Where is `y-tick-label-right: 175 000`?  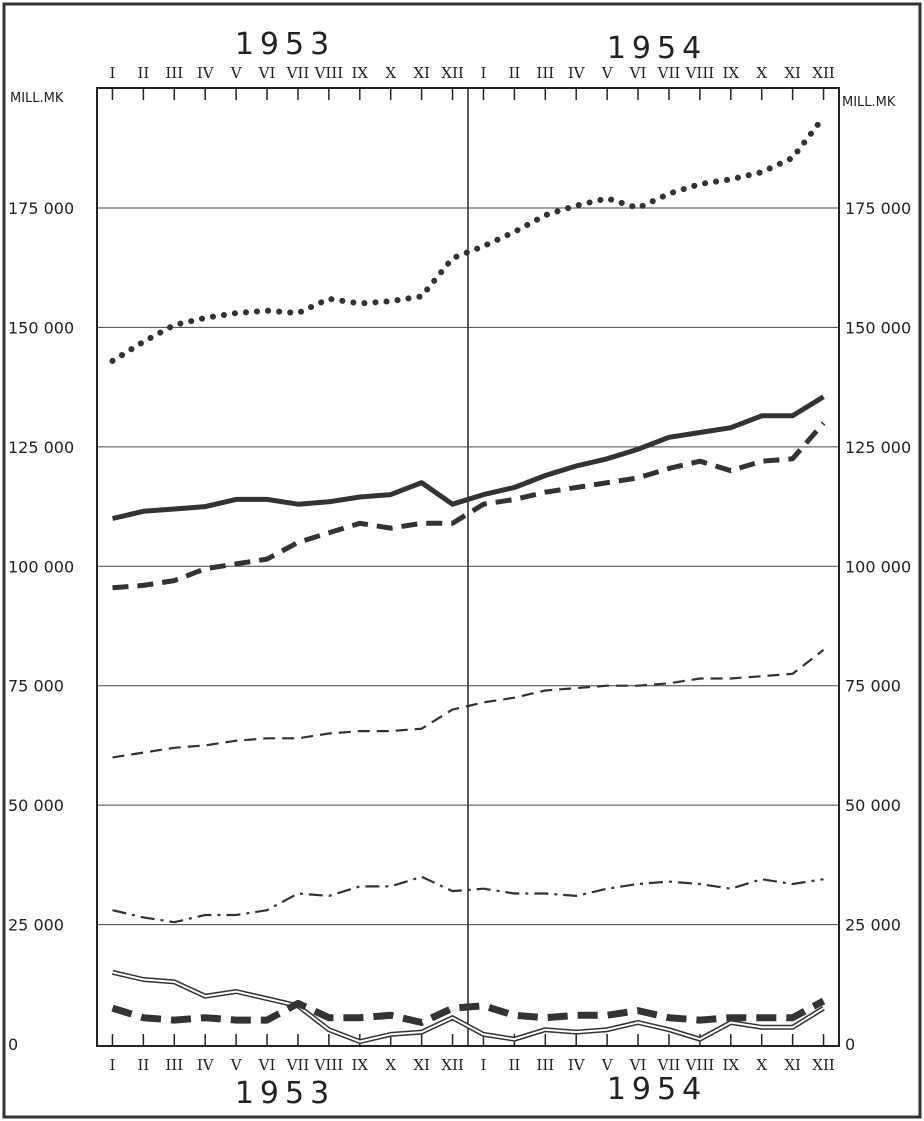
y-tick-label-right: 175 000 is located at coordinates (878, 208).